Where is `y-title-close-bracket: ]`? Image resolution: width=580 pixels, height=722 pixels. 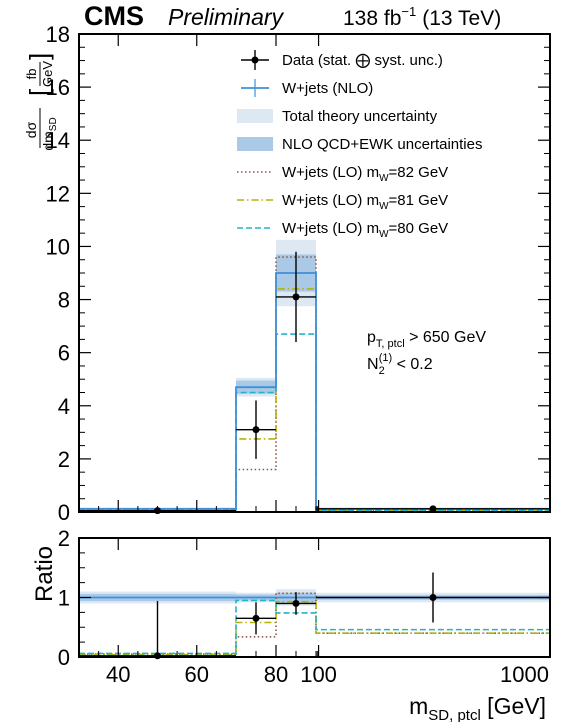
y-title-close-bracket: ] is located at coordinates (39, 56).